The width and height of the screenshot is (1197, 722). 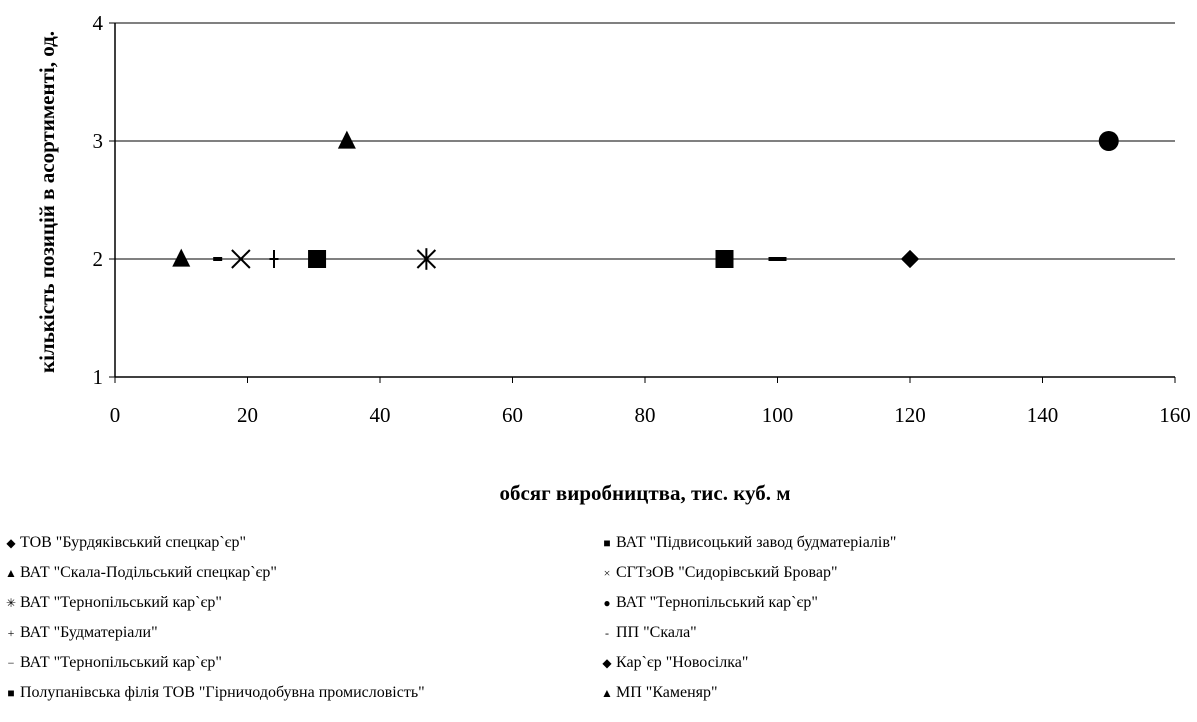 I want to click on legend-item: ◆ ТОВ "Бурдяківський спецкар`єр", so click(x=214, y=543).